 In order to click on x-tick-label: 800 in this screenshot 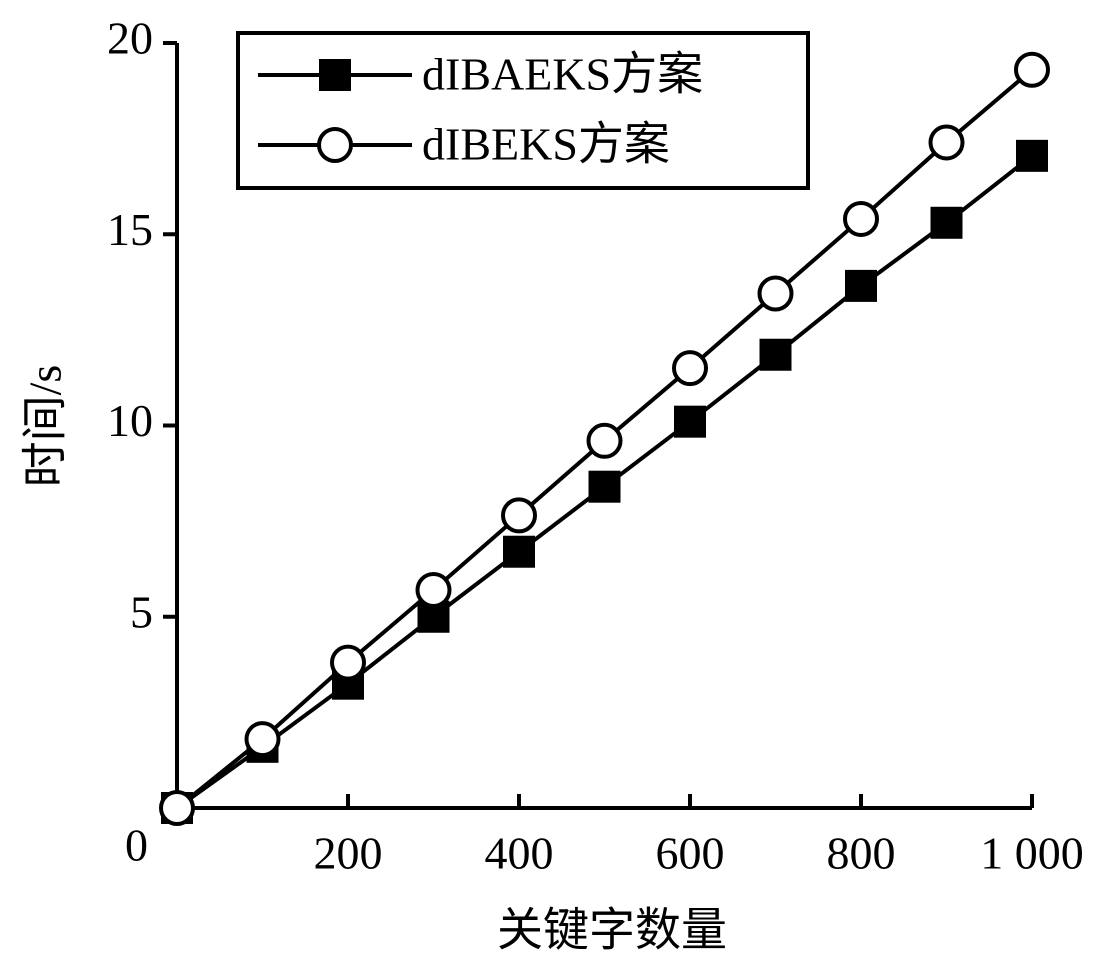, I will do `click(861, 853)`.